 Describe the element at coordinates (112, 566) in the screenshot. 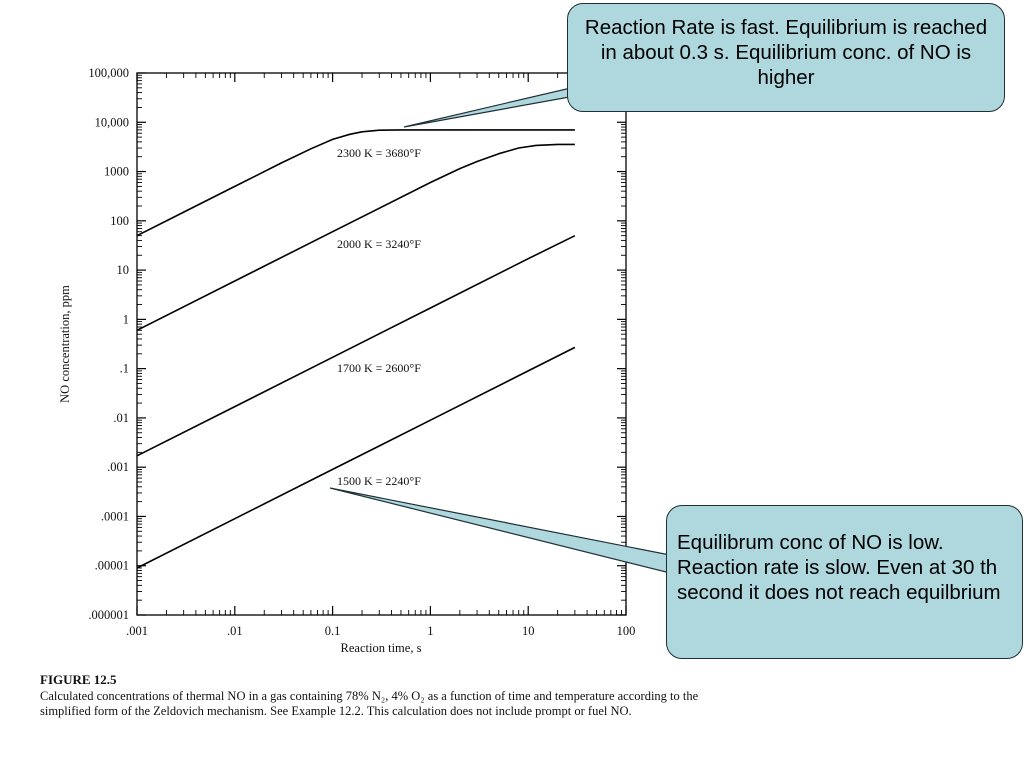

I see `y-tick-label: .00001` at that location.